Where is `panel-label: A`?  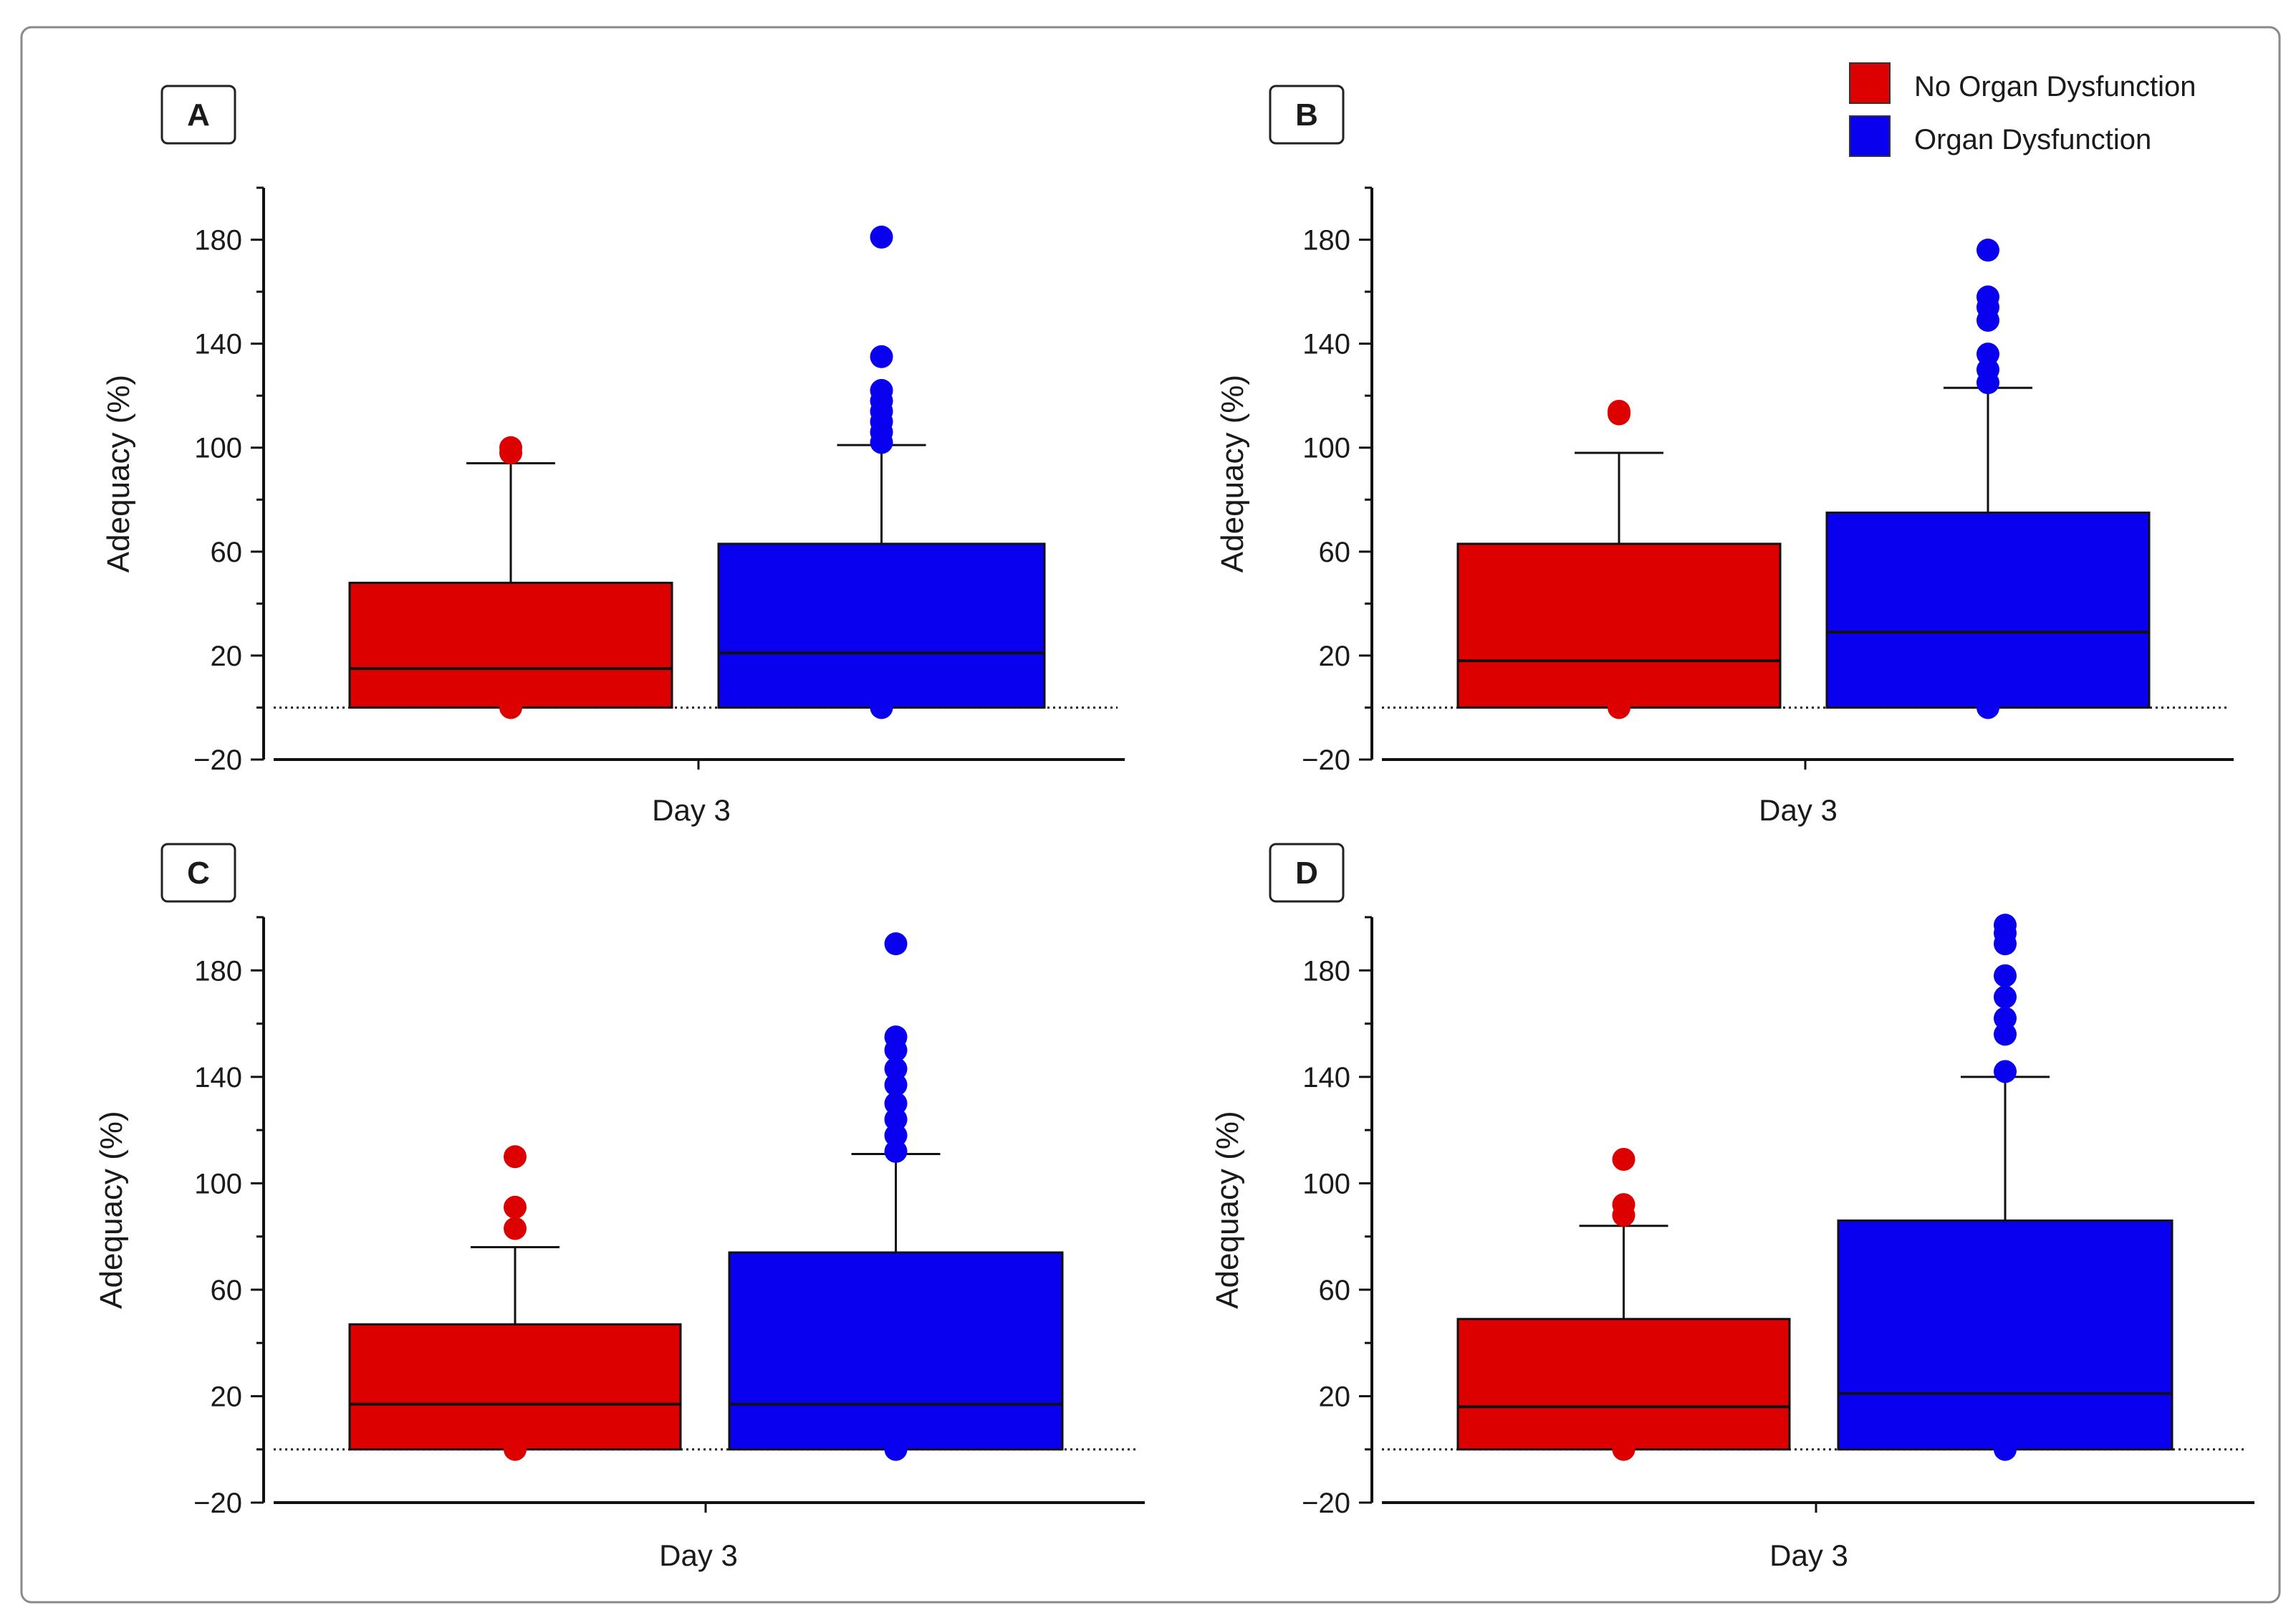
panel-label: A is located at coordinates (198, 115).